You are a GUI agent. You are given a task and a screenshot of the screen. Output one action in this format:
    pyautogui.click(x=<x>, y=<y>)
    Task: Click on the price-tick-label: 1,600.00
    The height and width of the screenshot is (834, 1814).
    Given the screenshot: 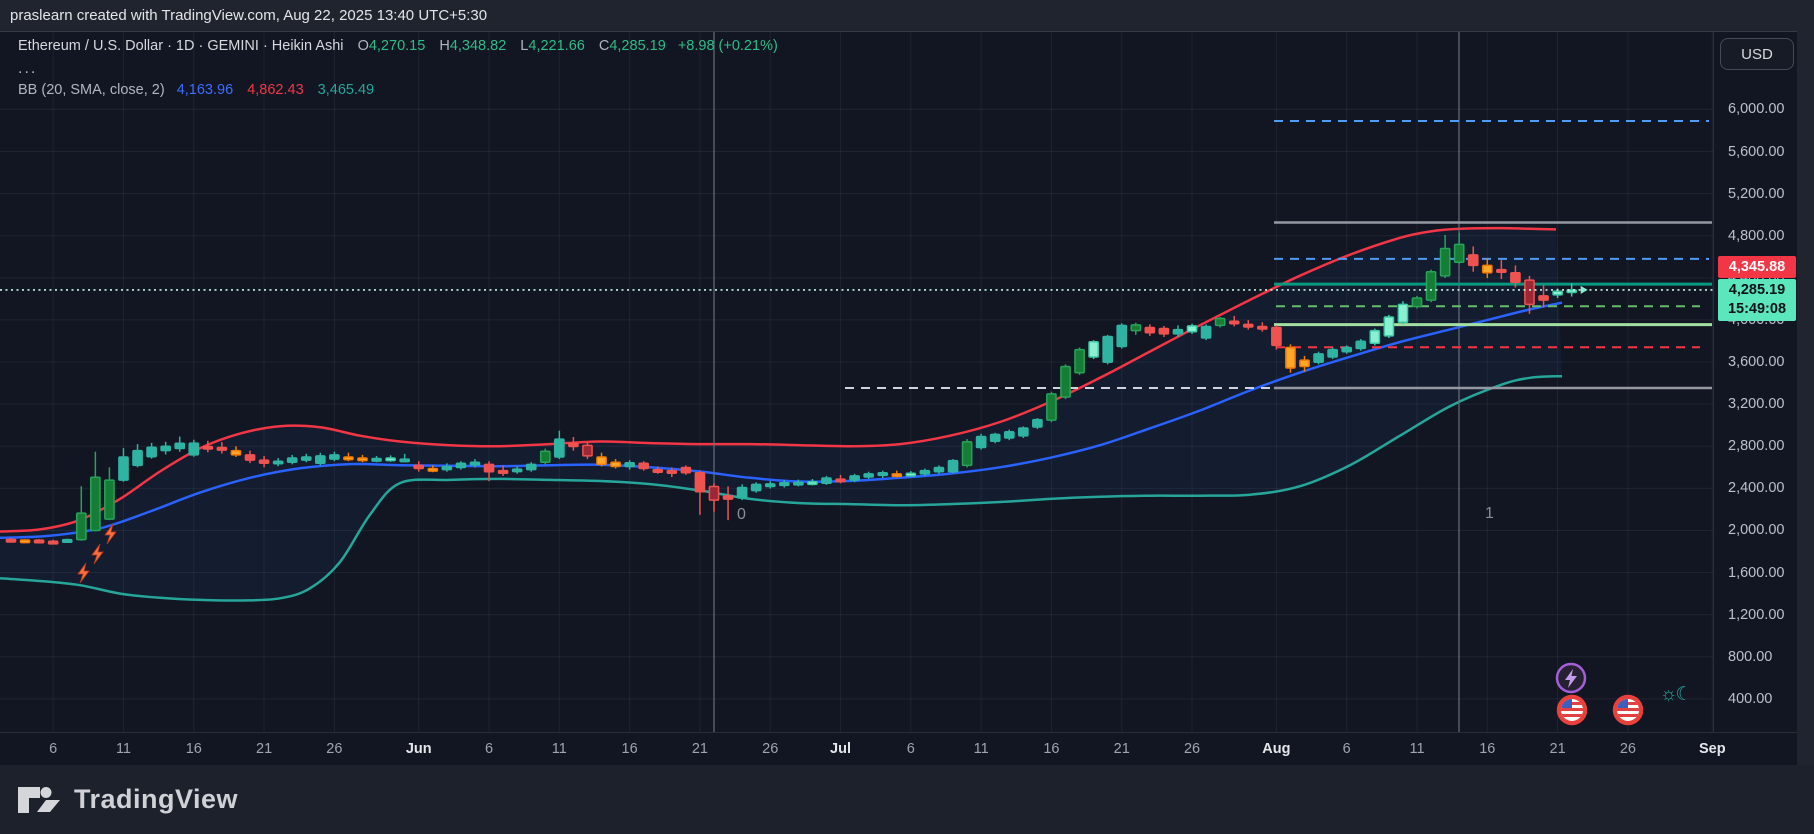 What is the action you would take?
    pyautogui.click(x=1756, y=572)
    